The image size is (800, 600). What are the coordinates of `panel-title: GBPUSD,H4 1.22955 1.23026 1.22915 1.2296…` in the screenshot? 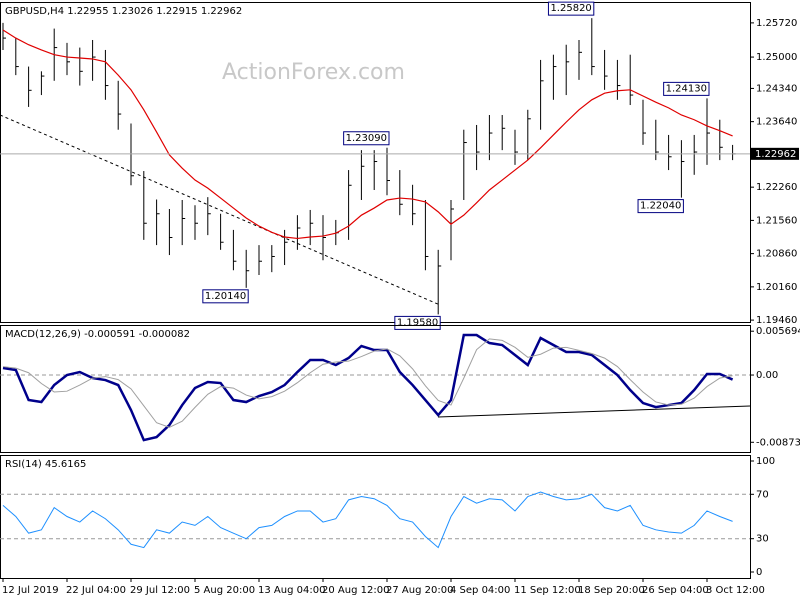 It's located at (123, 11).